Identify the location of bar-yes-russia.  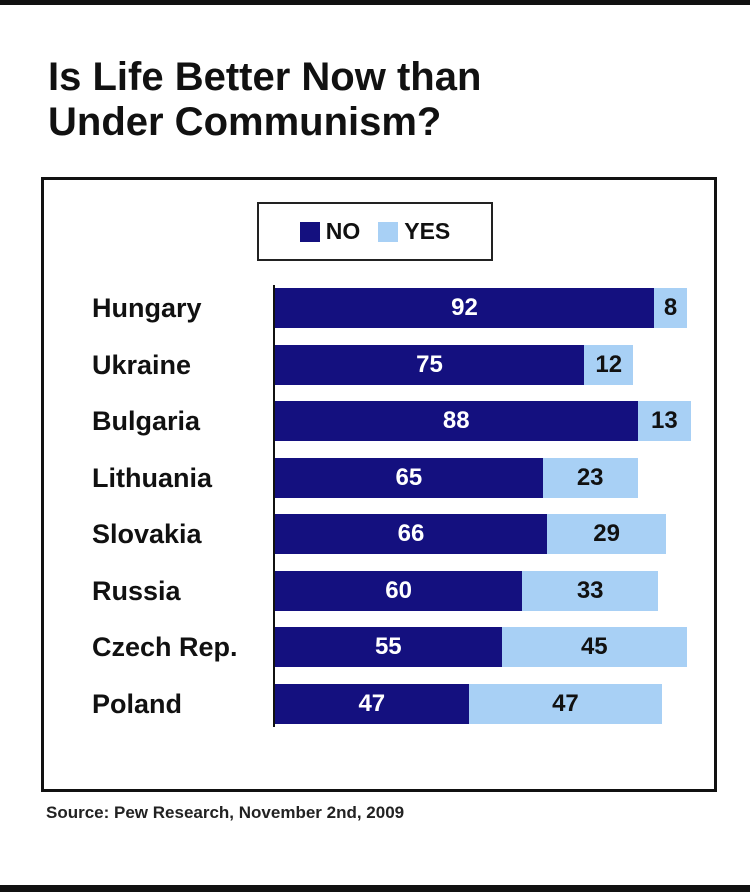
(590, 591).